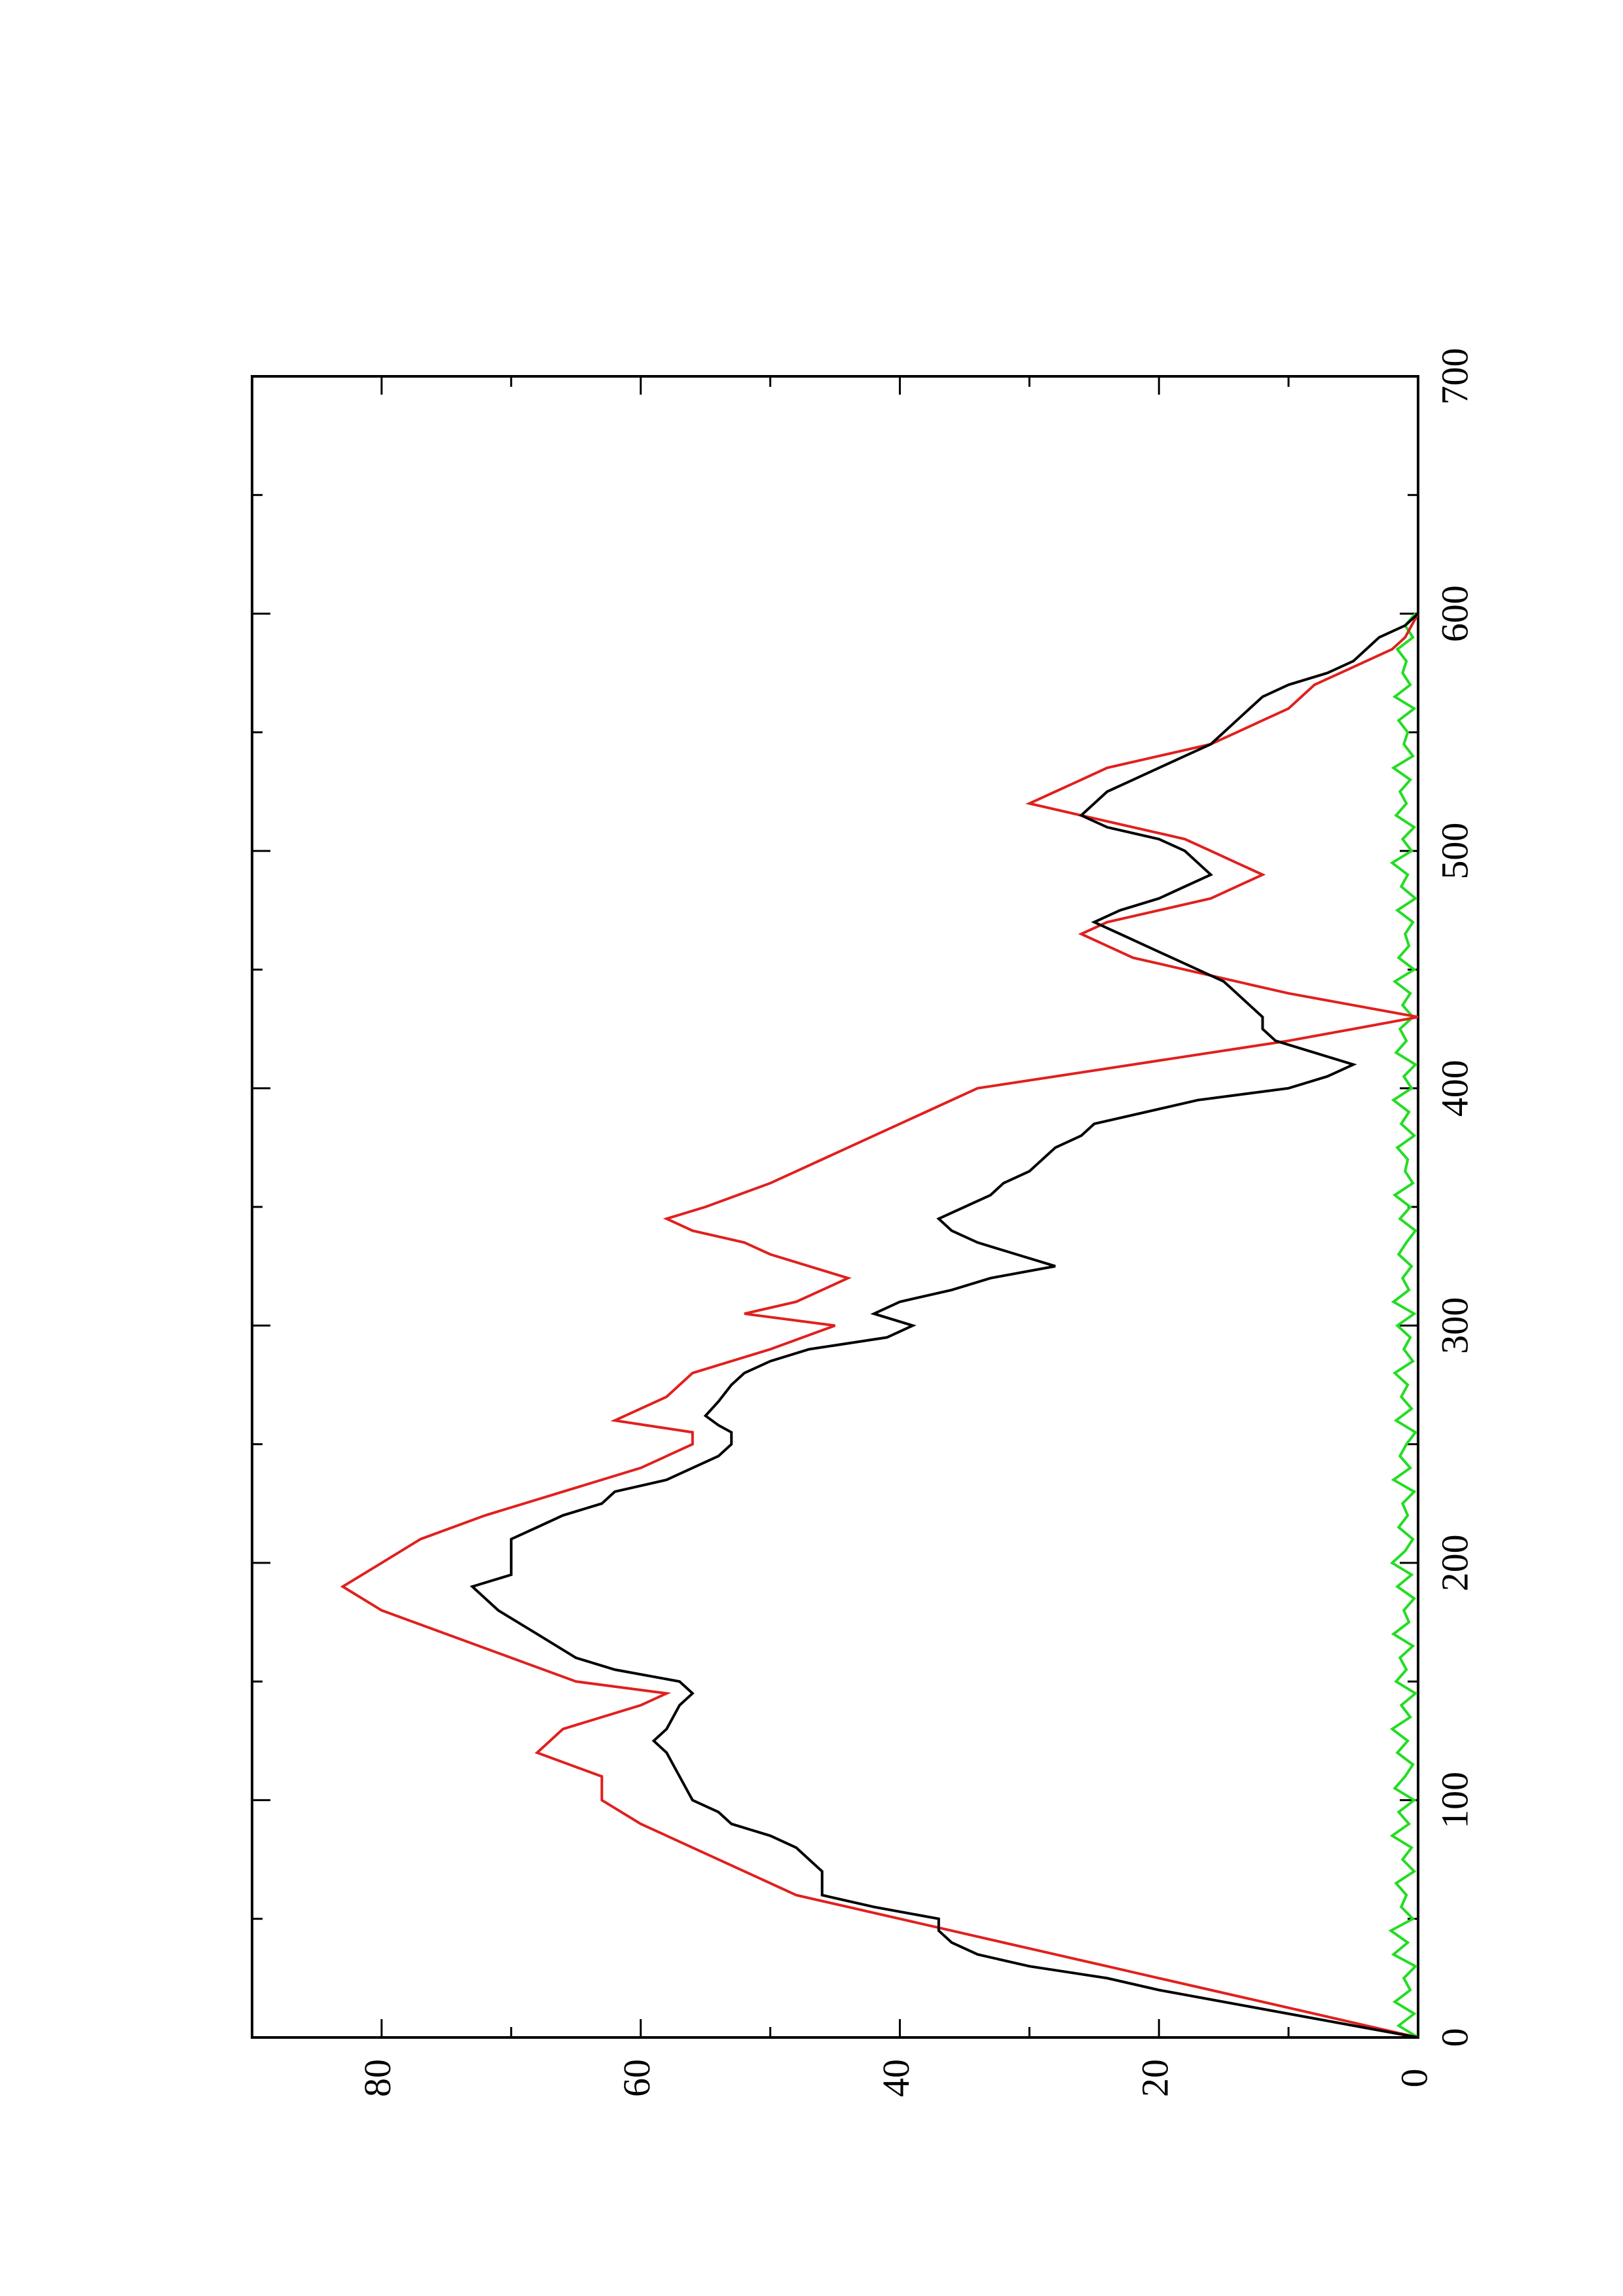  Describe the element at coordinates (1454, 1800) in the screenshot. I see `x-tick-label: 100` at that location.